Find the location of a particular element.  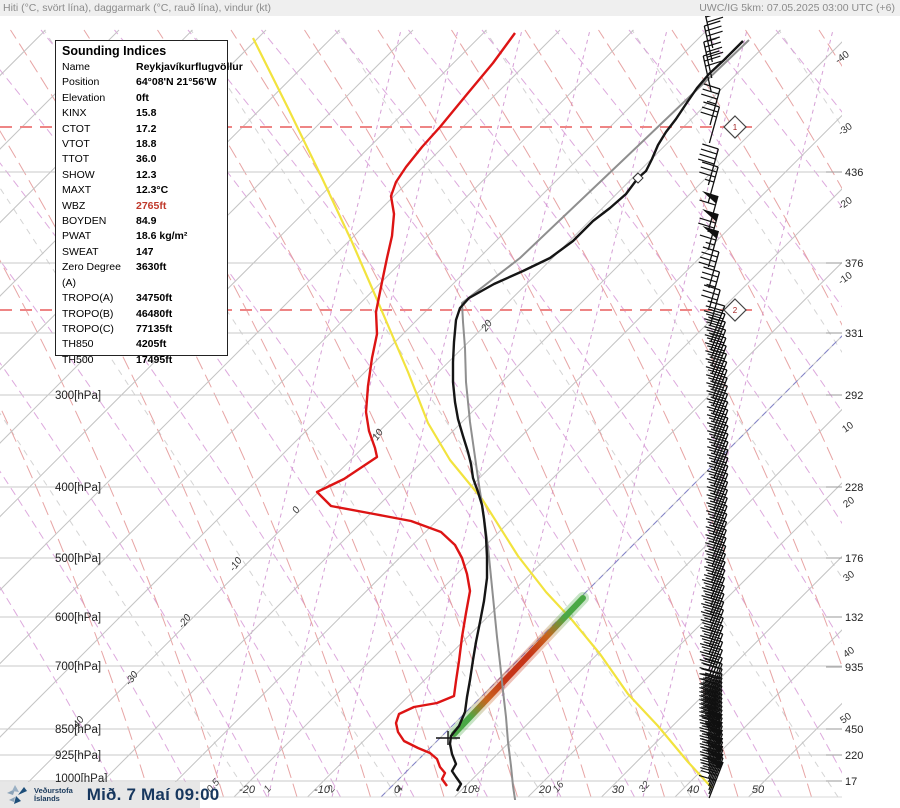

isotherm-edge-label: -30 is located at coordinates (845, 130).